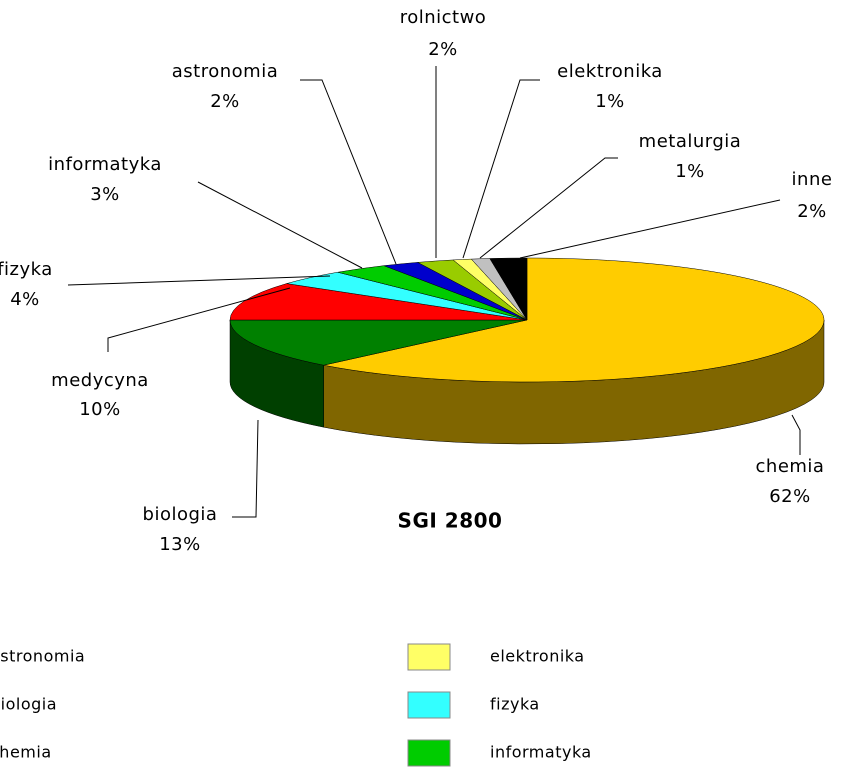 This screenshot has width=847, height=768. Describe the element at coordinates (28, 704) in the screenshot. I see `legend-label: biologia` at that location.